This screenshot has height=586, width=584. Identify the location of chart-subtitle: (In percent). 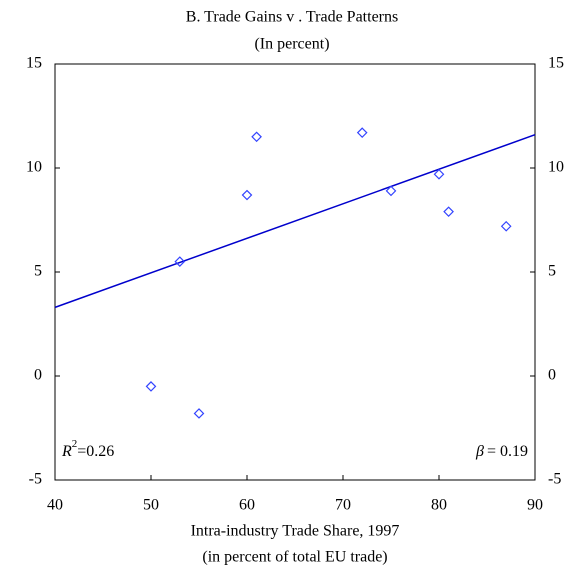
(291, 44).